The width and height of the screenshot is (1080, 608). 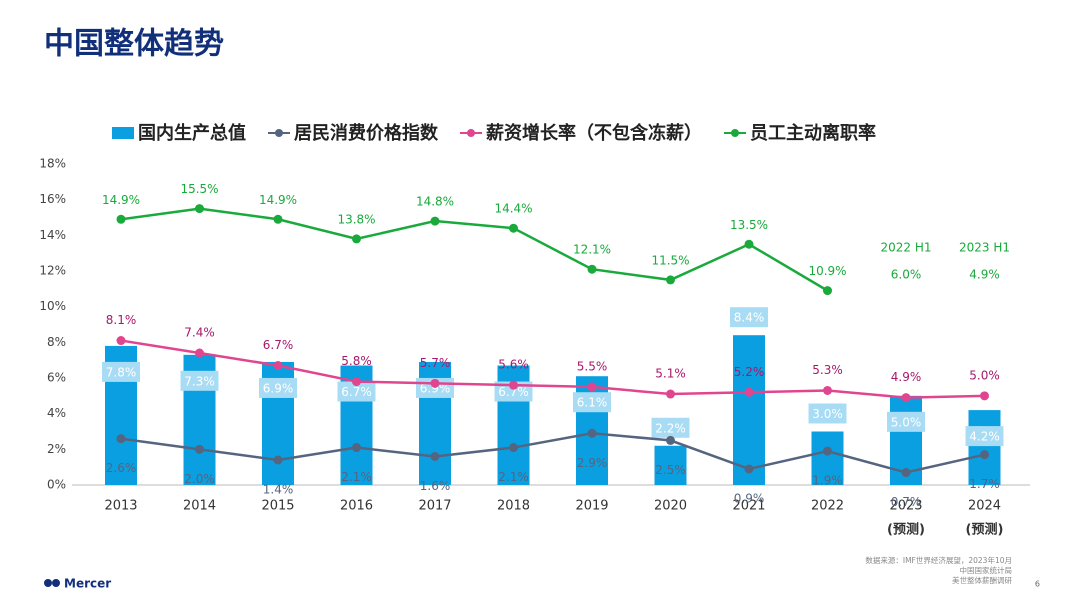 I want to click on source-note: 中国国家统计局, so click(x=986, y=570).